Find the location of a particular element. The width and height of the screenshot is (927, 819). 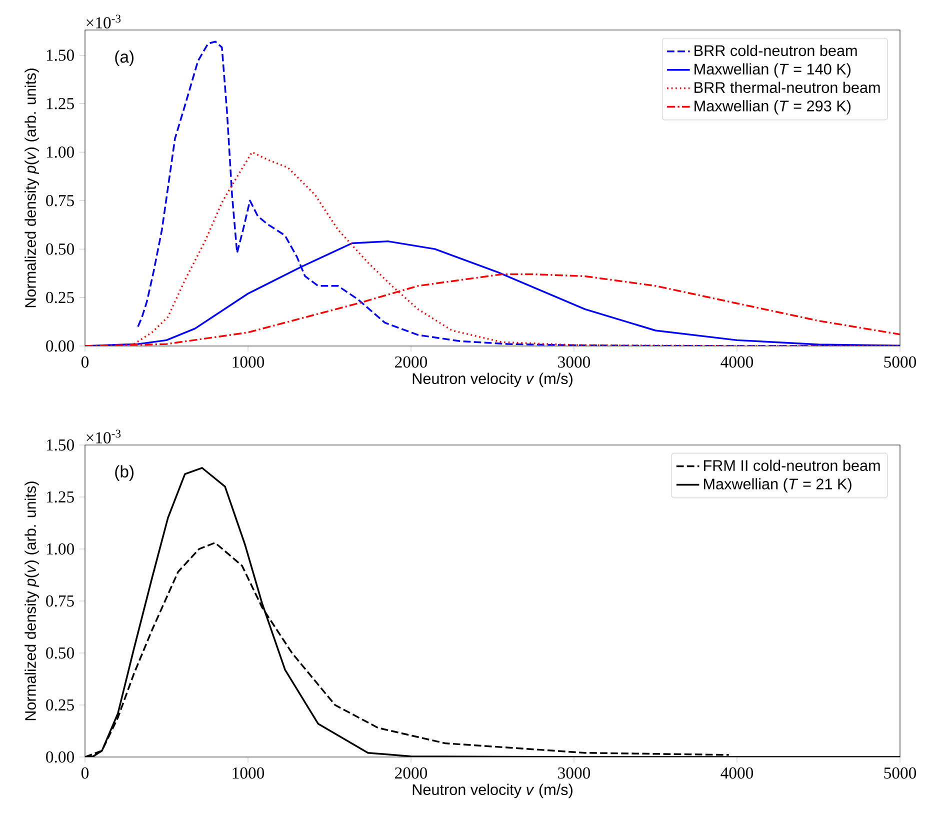

annotation: (b) is located at coordinates (124, 473).